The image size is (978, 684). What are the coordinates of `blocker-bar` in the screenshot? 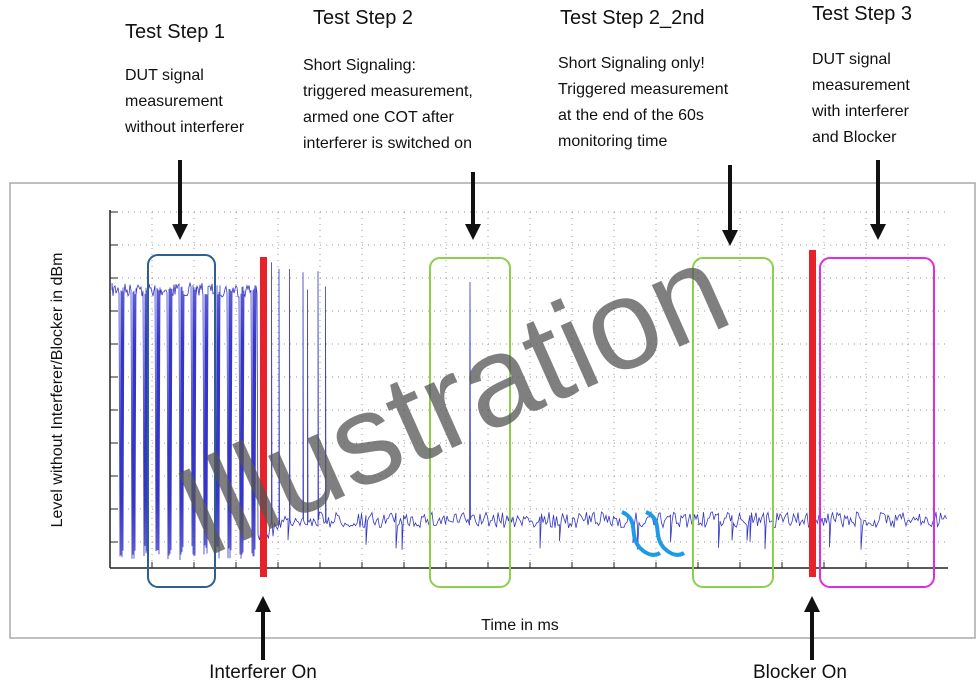 It's located at (812, 413).